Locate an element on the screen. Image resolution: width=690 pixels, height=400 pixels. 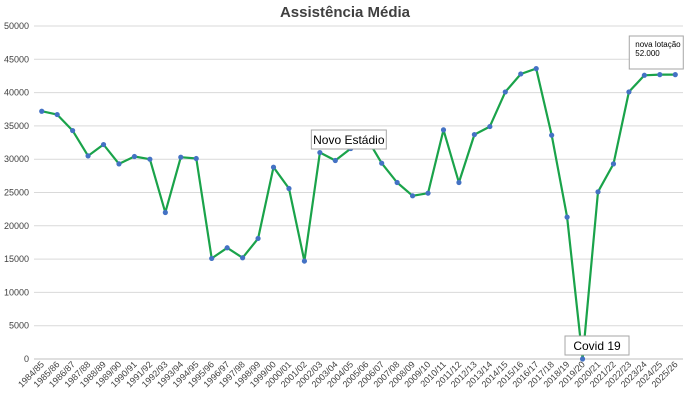
annotation-novo-estadio: Novo Estádio is located at coordinates (348, 139).